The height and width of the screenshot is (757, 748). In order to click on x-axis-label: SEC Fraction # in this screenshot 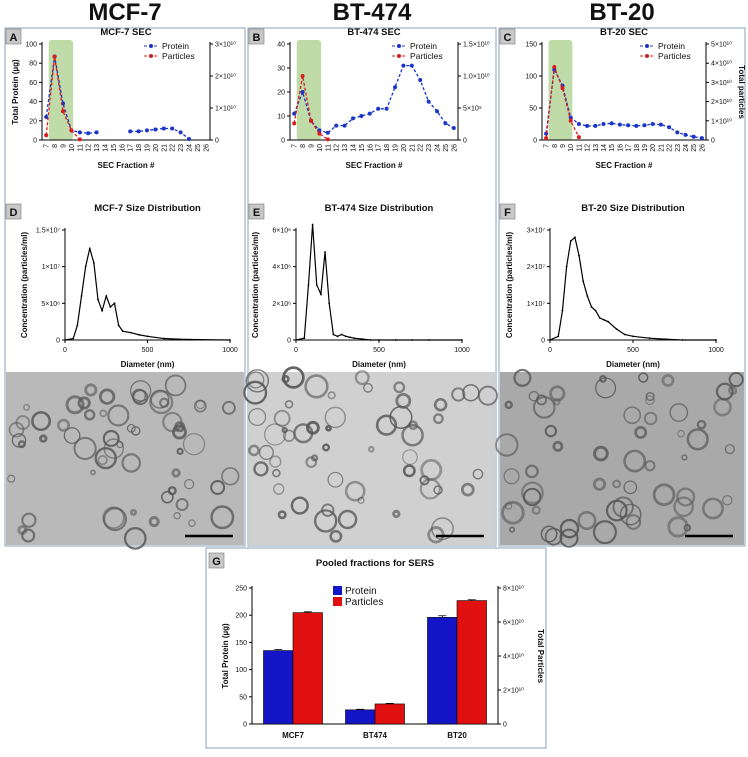, I will do `click(624, 165)`.